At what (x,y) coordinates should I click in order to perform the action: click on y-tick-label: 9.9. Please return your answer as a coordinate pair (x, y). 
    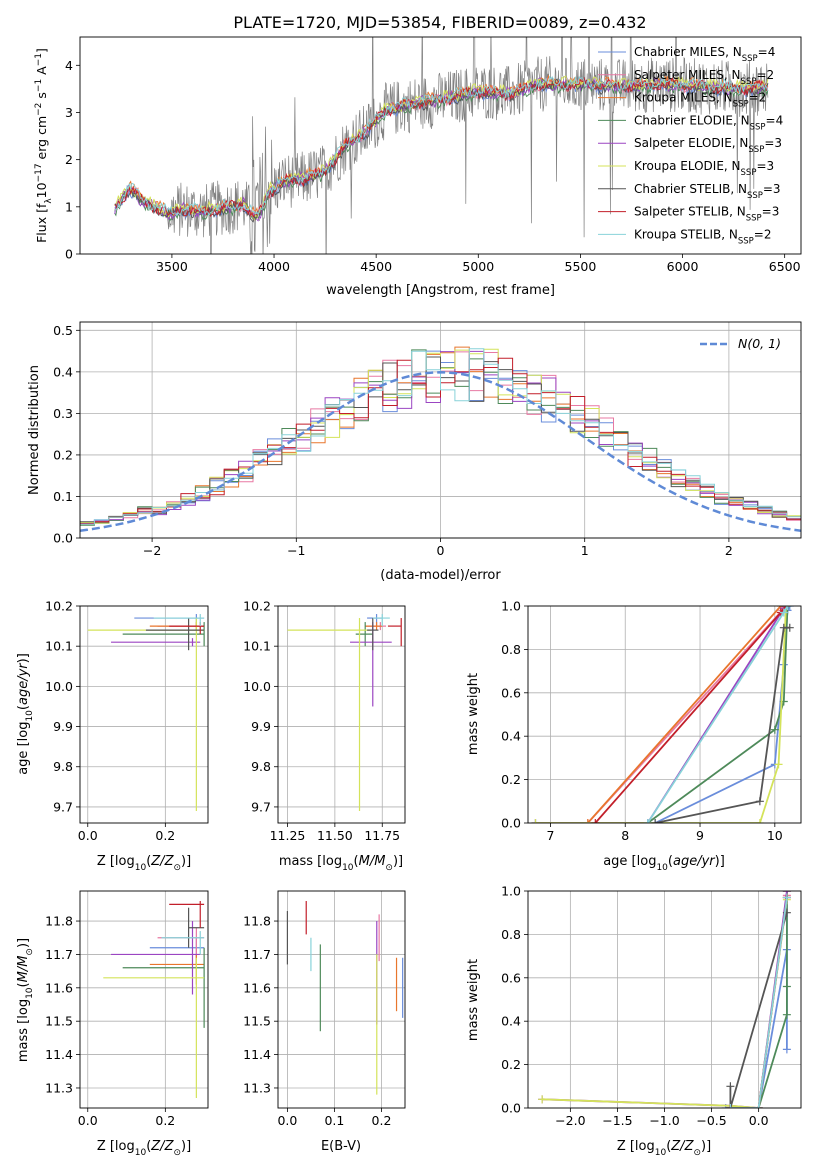
    Looking at the image, I should click on (63, 726).